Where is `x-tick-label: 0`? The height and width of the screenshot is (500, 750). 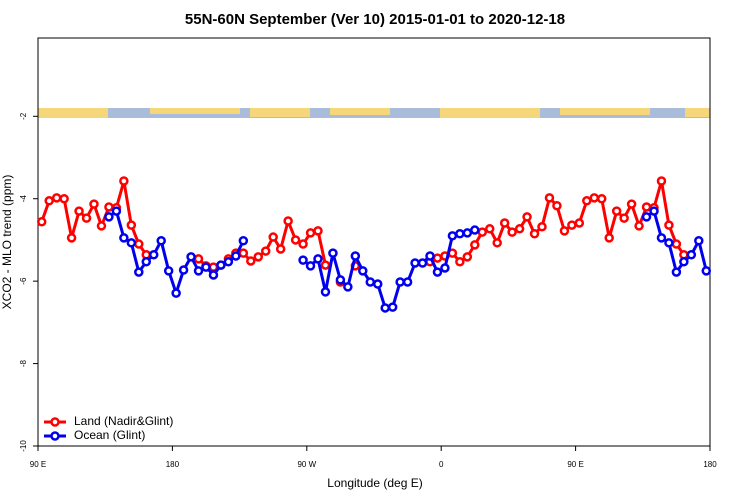 x-tick-label: 0 is located at coordinates (441, 464).